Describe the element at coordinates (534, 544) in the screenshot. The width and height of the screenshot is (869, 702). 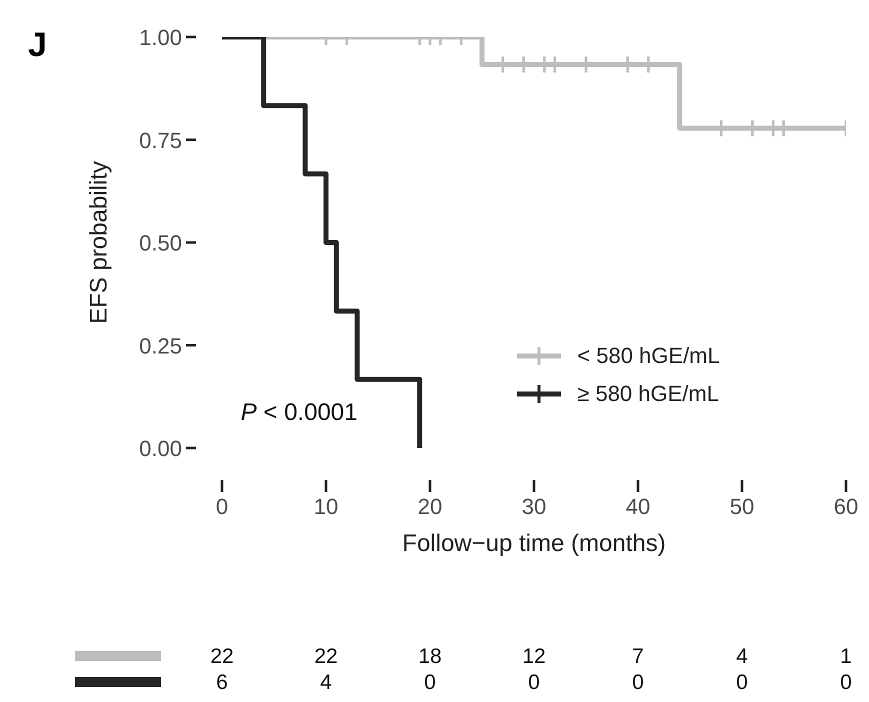
I see `x-axis-title: Follow−up time (months)` at that location.